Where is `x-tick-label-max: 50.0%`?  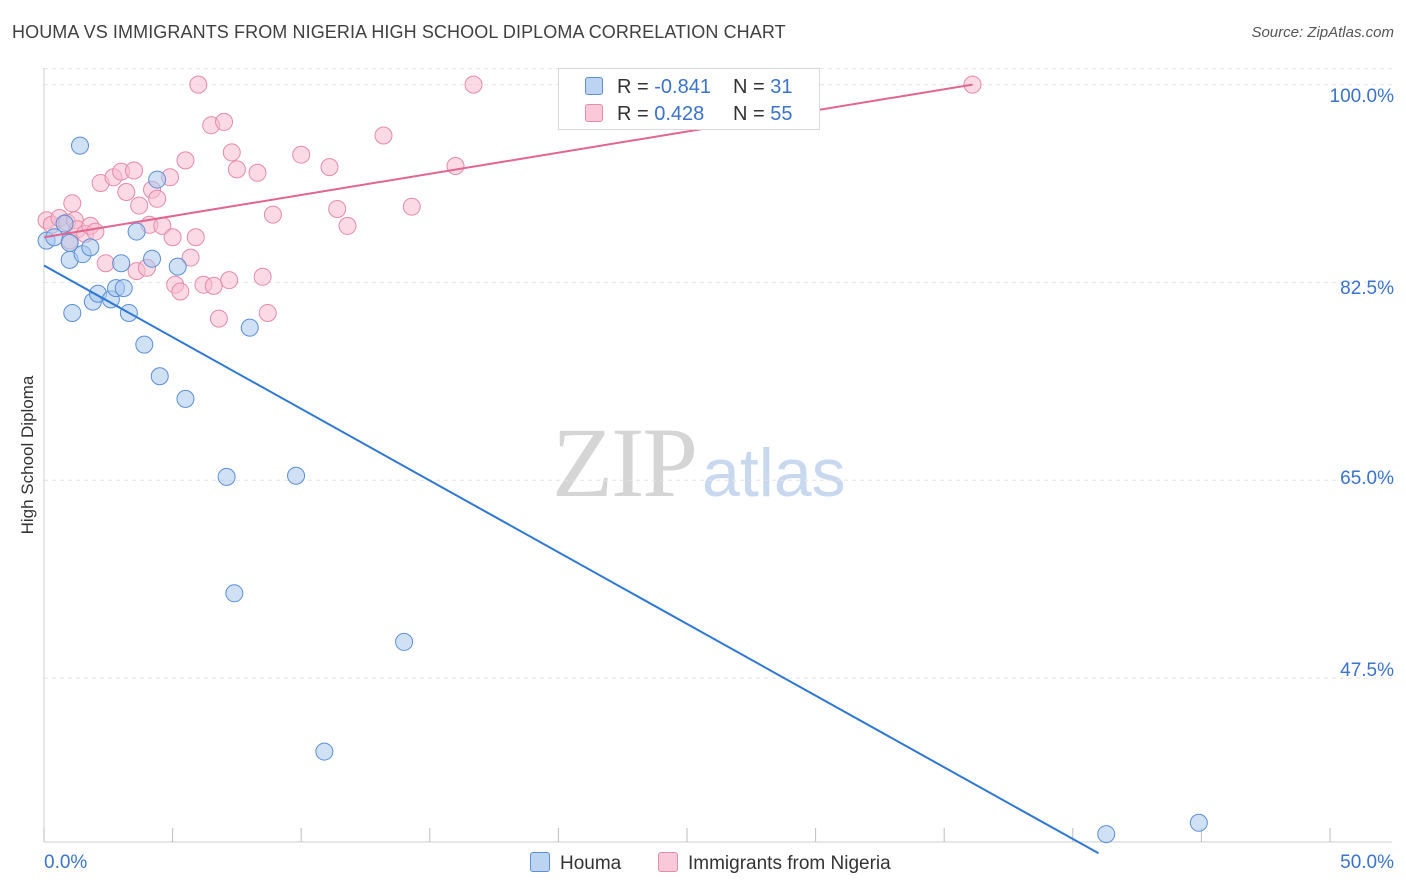 x-tick-label-max: 50.0% is located at coordinates (1367, 862).